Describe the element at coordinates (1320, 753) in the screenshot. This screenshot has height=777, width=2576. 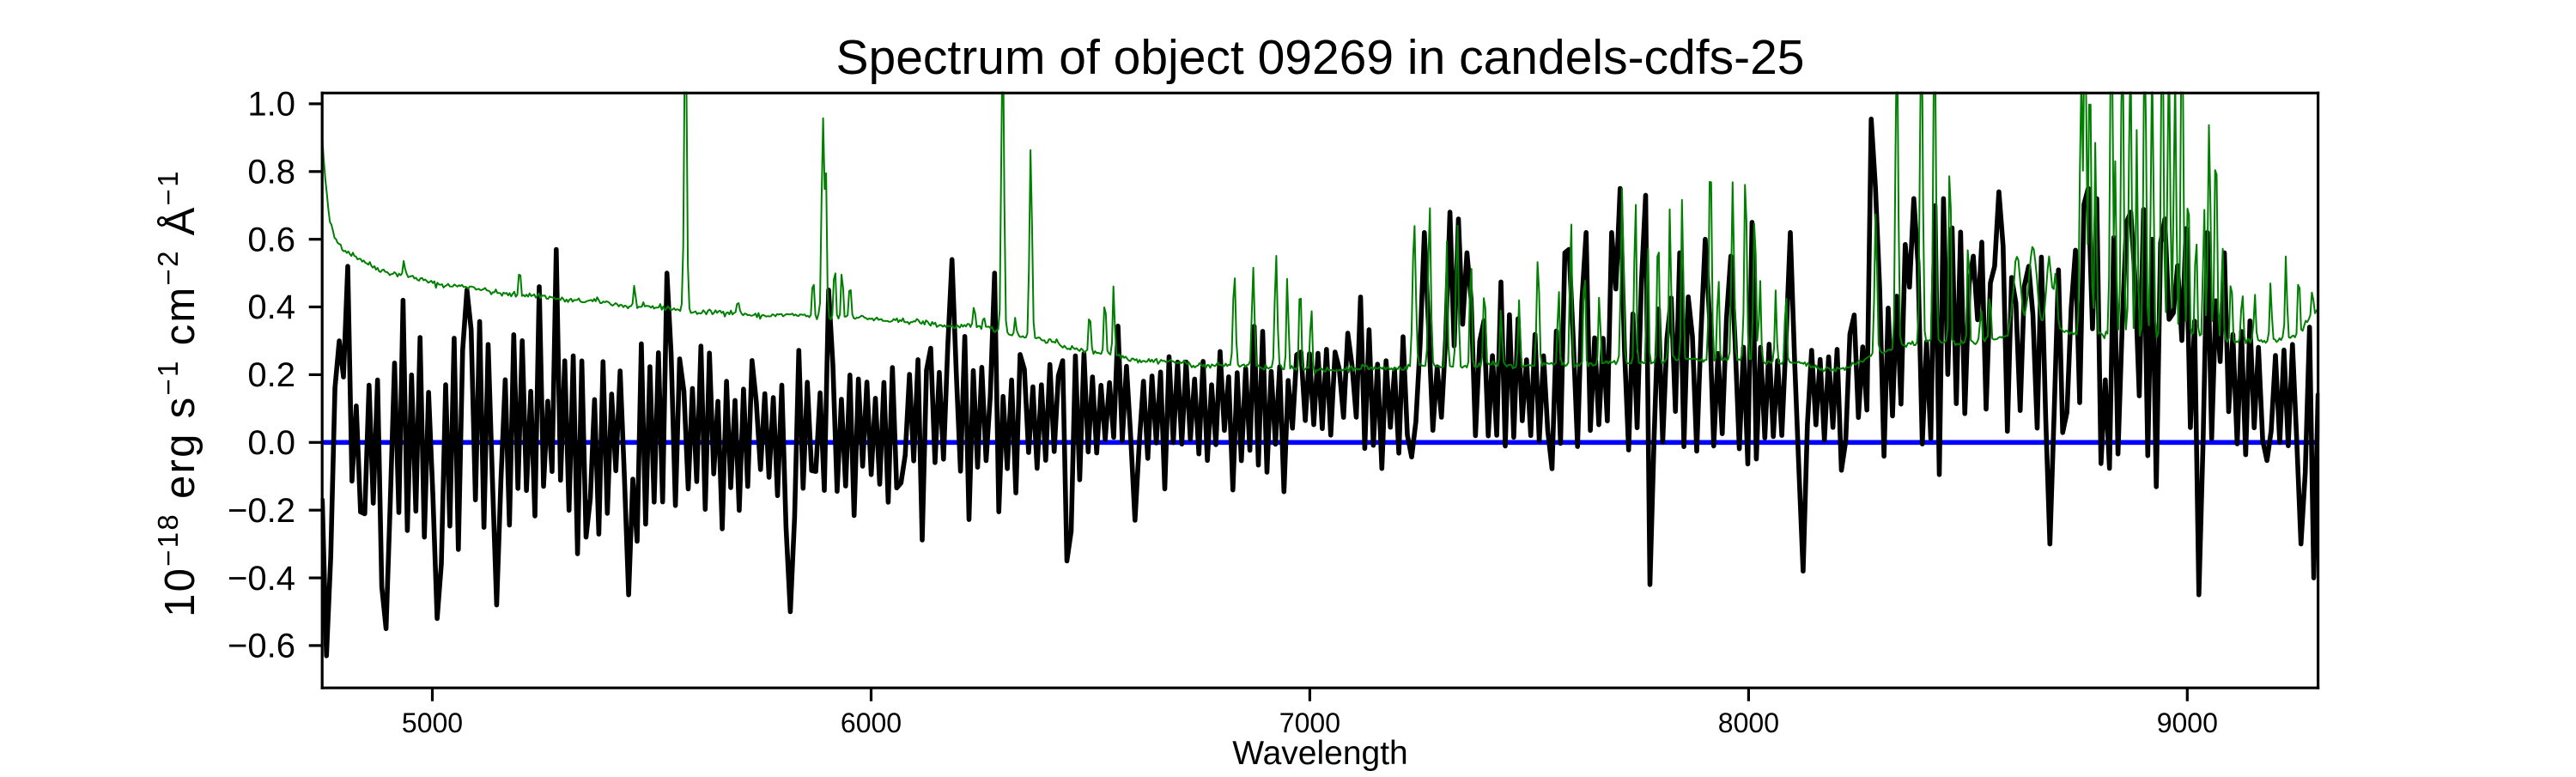
I see `svg-text: Wavelength` at that location.